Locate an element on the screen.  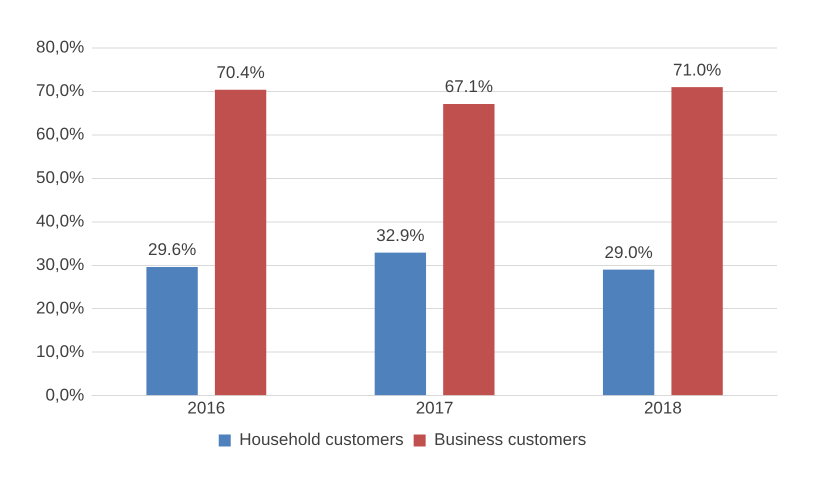
y-tick-label: 40,0% is located at coordinates (60, 220).